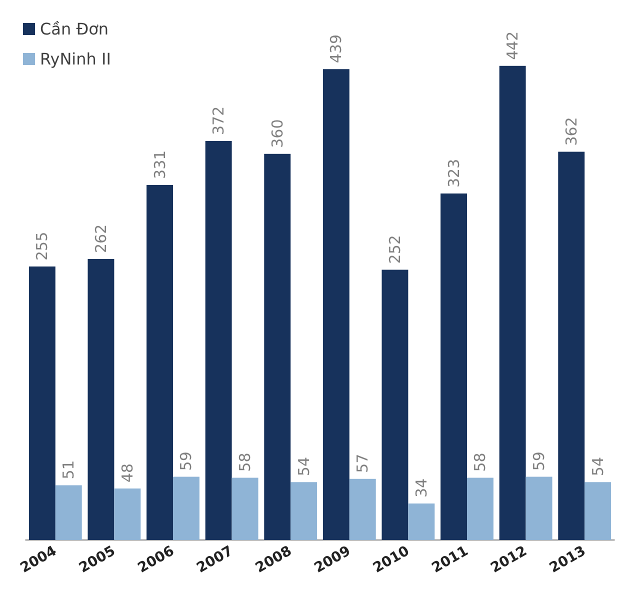  Describe the element at coordinates (336, 49) in the screenshot. I see `data-label: 439` at that location.